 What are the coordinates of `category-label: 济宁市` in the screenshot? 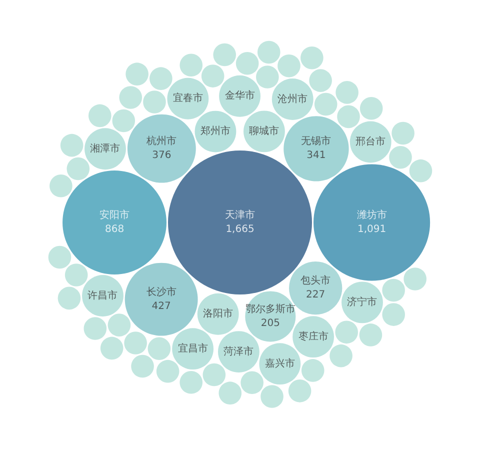 It's located at (362, 302).